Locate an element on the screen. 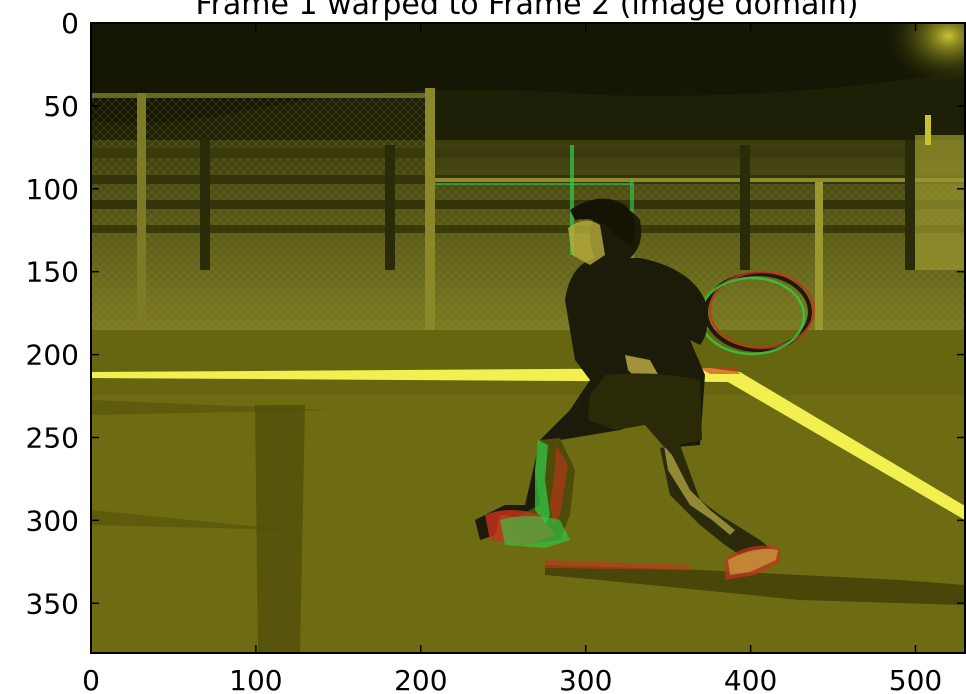 This screenshot has height=694, width=966. x-tick-label: 200 is located at coordinates (420, 679).